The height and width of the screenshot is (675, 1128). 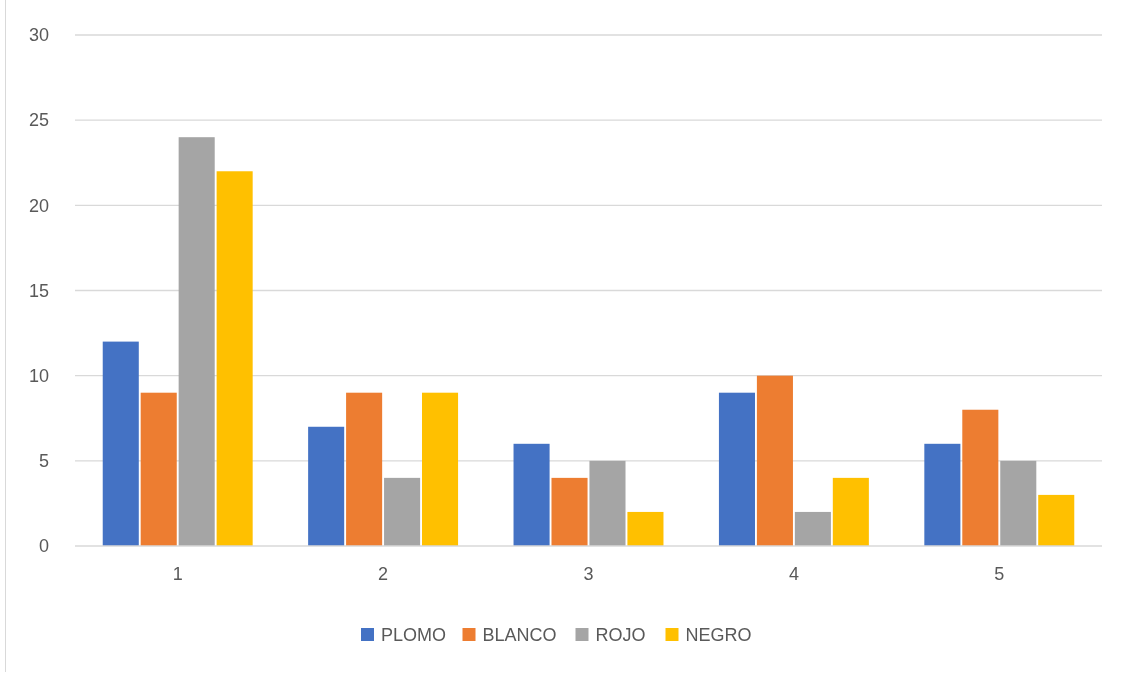 I want to click on y-tick-label: 0, so click(x=43, y=546).